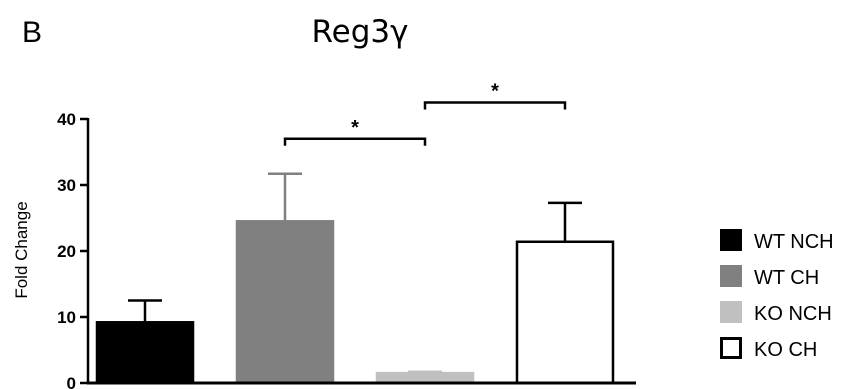 The width and height of the screenshot is (866, 389). Describe the element at coordinates (793, 314) in the screenshot. I see `legend-label-2: KO NCH` at that location.